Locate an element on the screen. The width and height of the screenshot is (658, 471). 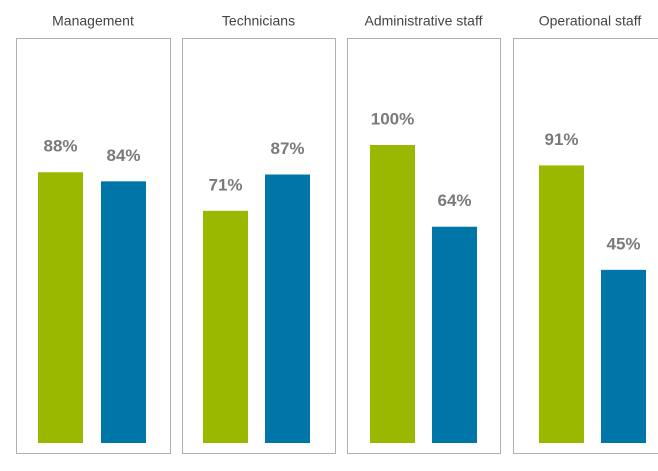
category-label: Technicians is located at coordinates (258, 21).